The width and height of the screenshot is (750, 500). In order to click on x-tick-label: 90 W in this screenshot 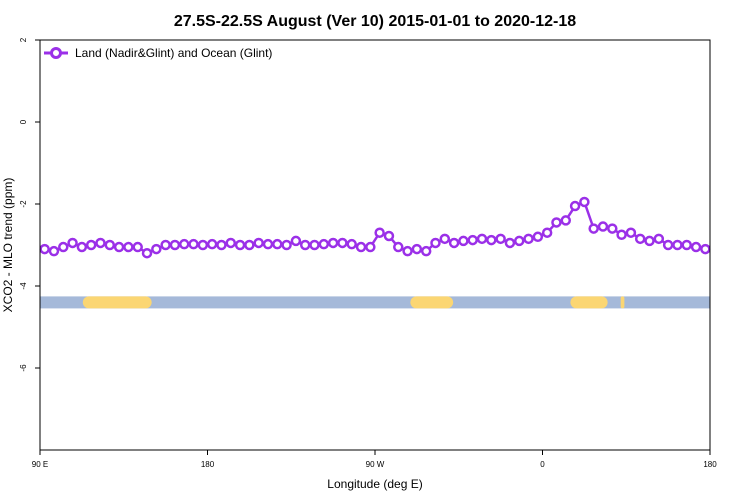, I will do `click(375, 464)`.